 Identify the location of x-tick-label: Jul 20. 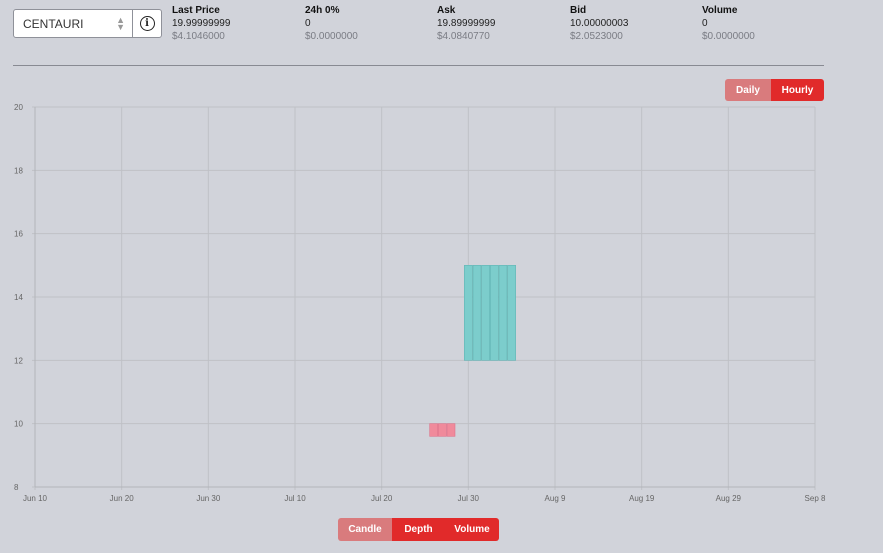
(382, 498).